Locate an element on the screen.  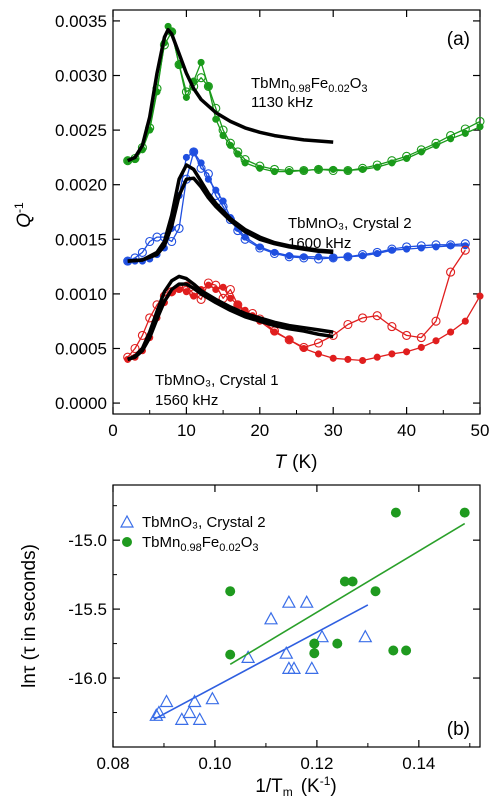
a-y-tick-label: 0.0020 is located at coordinates (81, 185).